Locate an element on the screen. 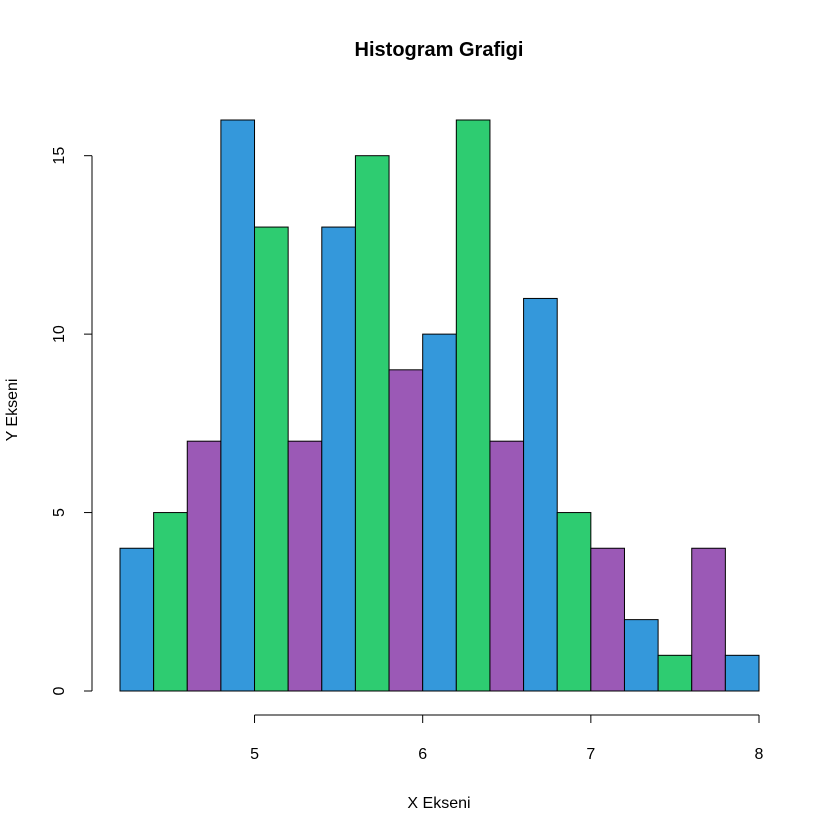 Image resolution: width=817 pixels, height=827 pixels. y-tick-label: 10 is located at coordinates (59, 334).